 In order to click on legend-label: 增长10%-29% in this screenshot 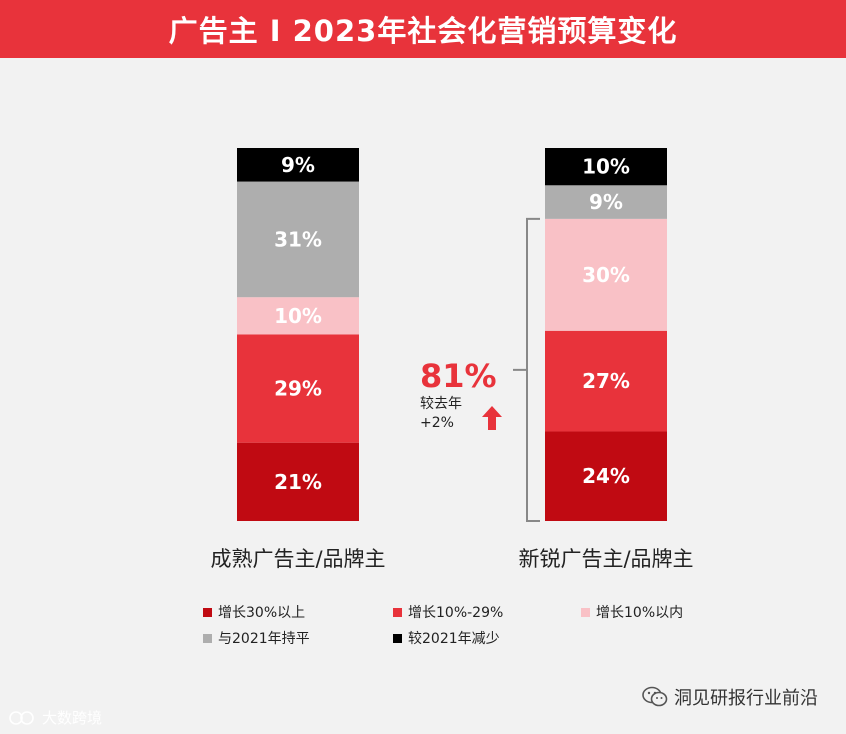, I will do `click(456, 613)`.